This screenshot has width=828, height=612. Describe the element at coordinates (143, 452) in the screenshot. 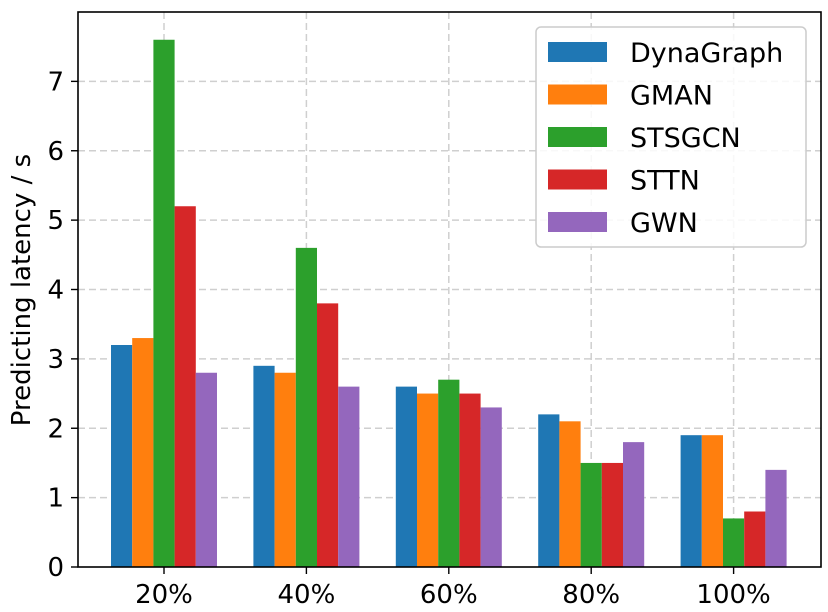

I see `bar-gman-20pct` at that location.